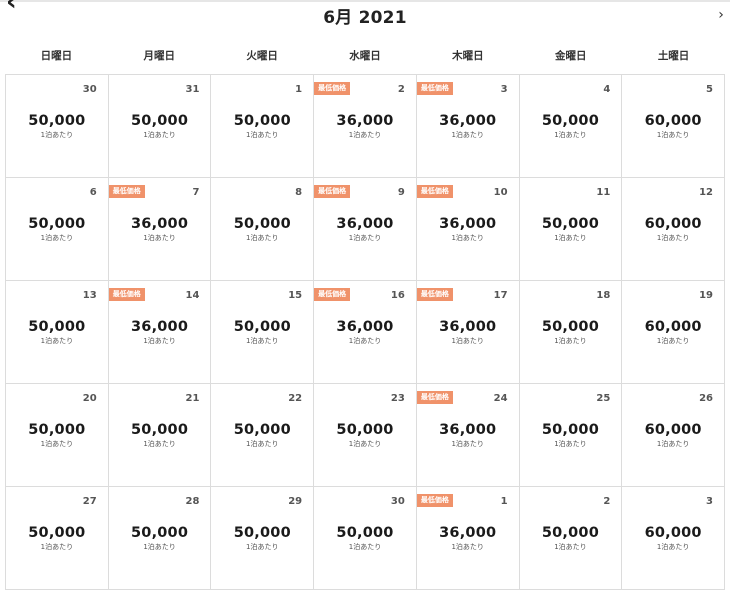  I want to click on day-number: 15, so click(295, 295).